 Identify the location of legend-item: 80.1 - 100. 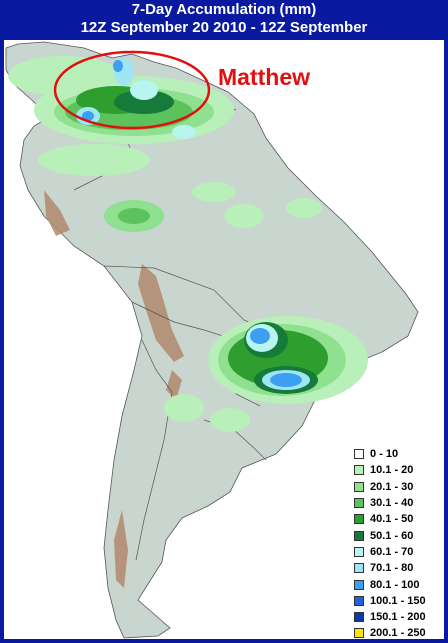
(398, 584).